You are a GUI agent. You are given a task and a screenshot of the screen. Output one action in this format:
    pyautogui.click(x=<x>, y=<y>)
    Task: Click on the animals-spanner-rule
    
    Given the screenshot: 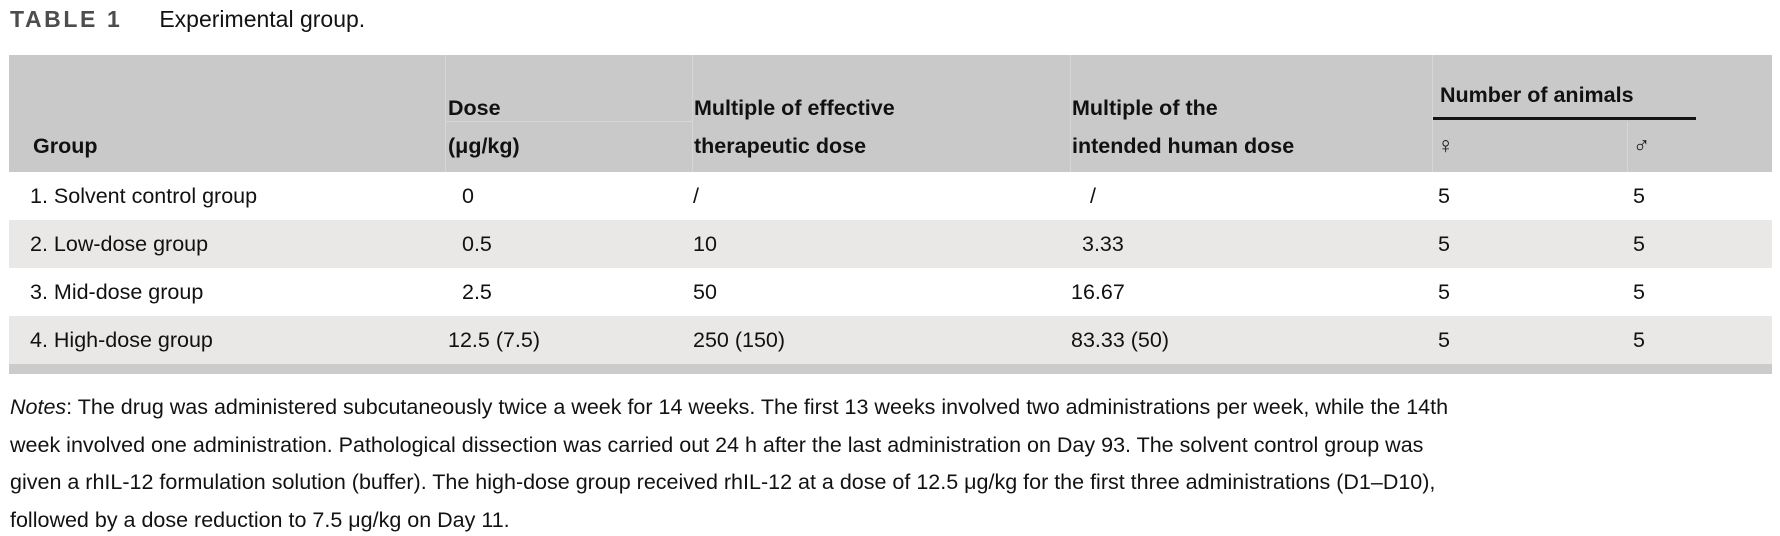 What is the action you would take?
    pyautogui.click(x=1564, y=118)
    